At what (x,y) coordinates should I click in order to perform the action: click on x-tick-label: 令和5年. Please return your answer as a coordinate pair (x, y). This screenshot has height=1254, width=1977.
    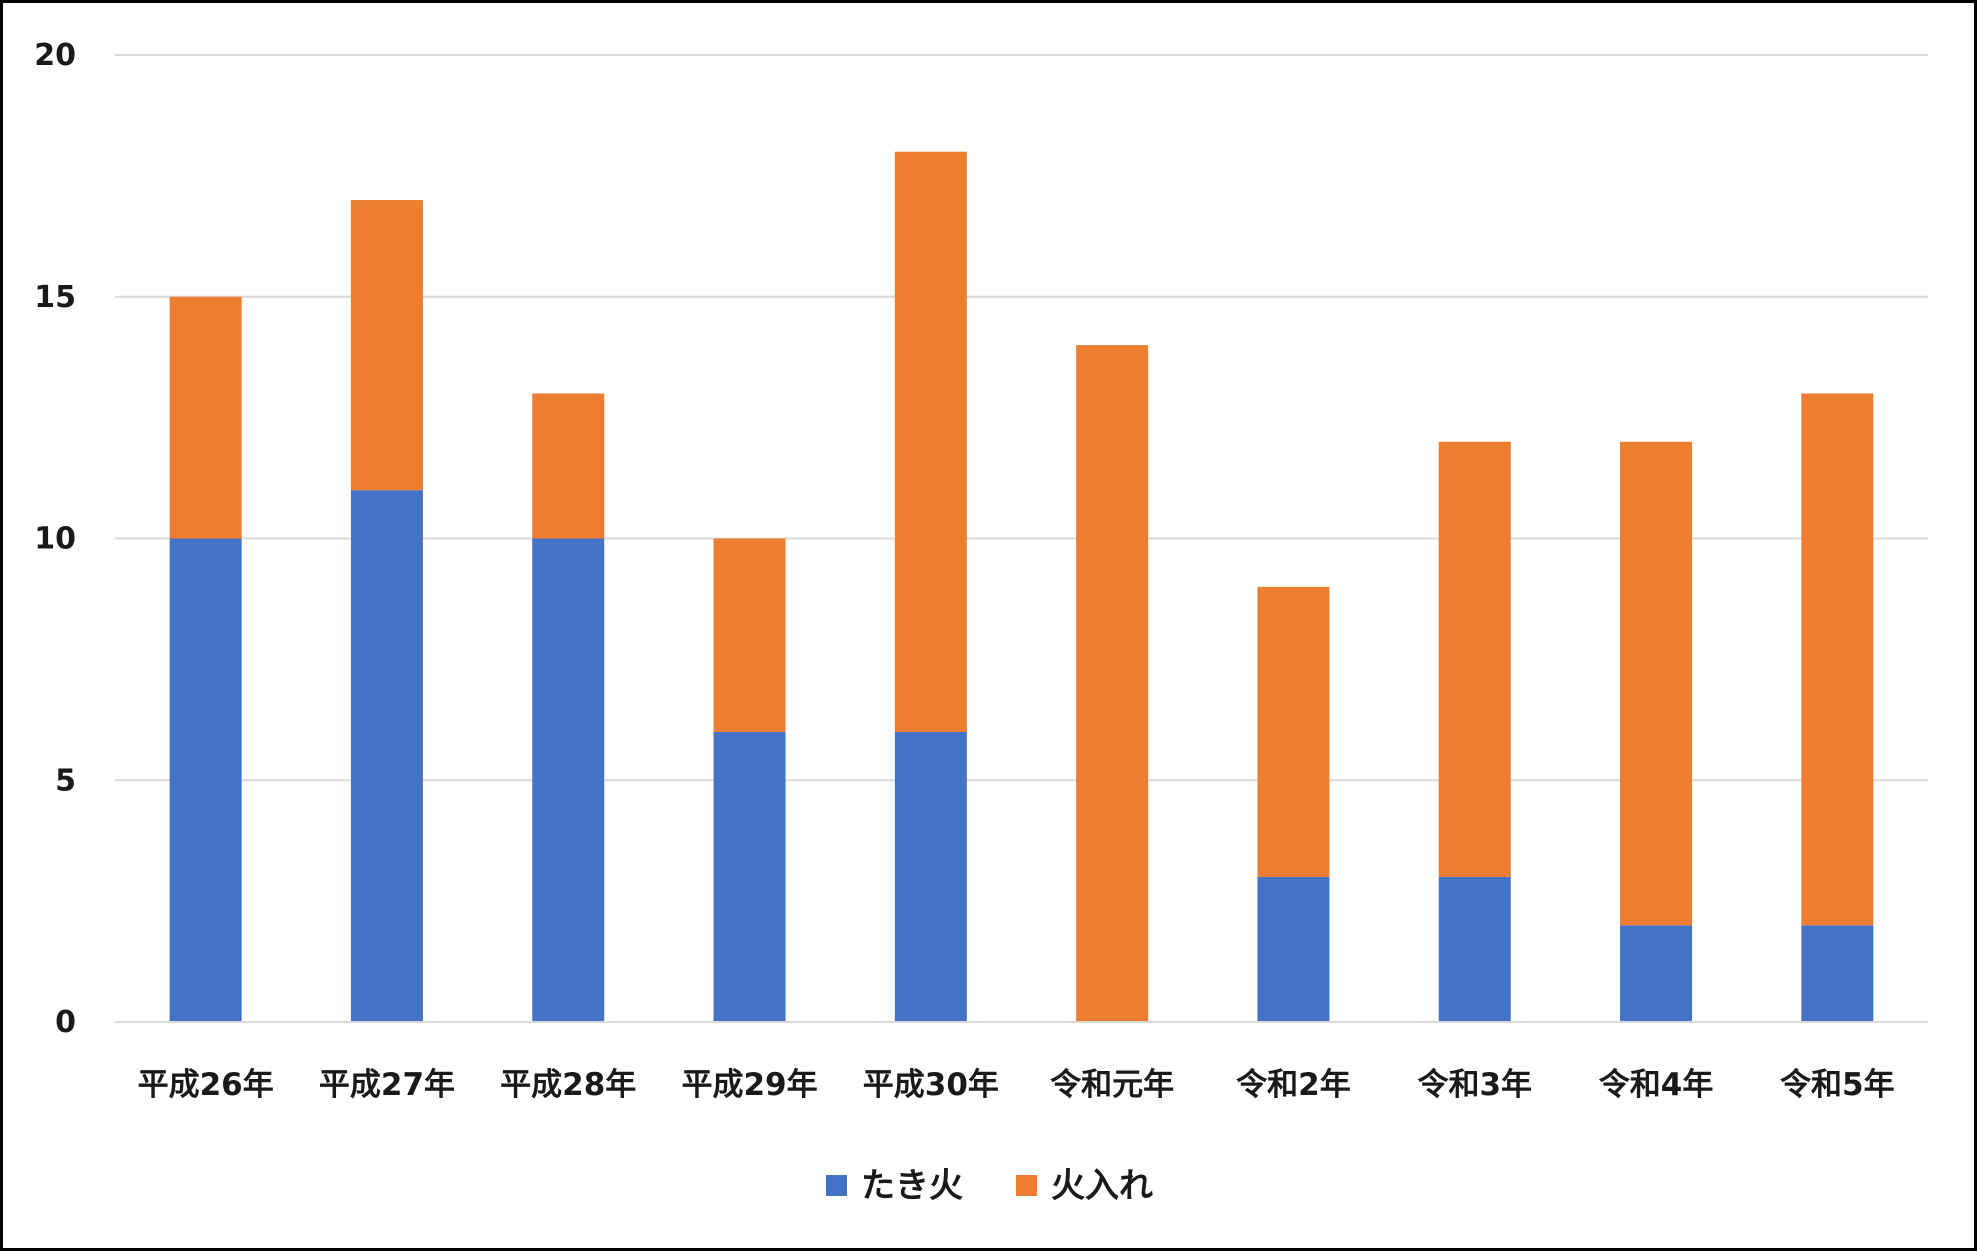
    Looking at the image, I should click on (1837, 1085).